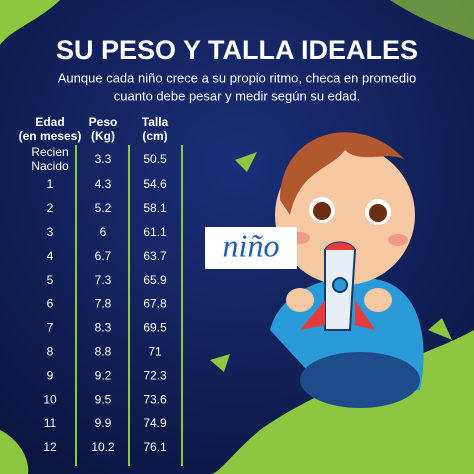 This screenshot has width=474, height=474. I want to click on column-header: Peso, so click(103, 122).